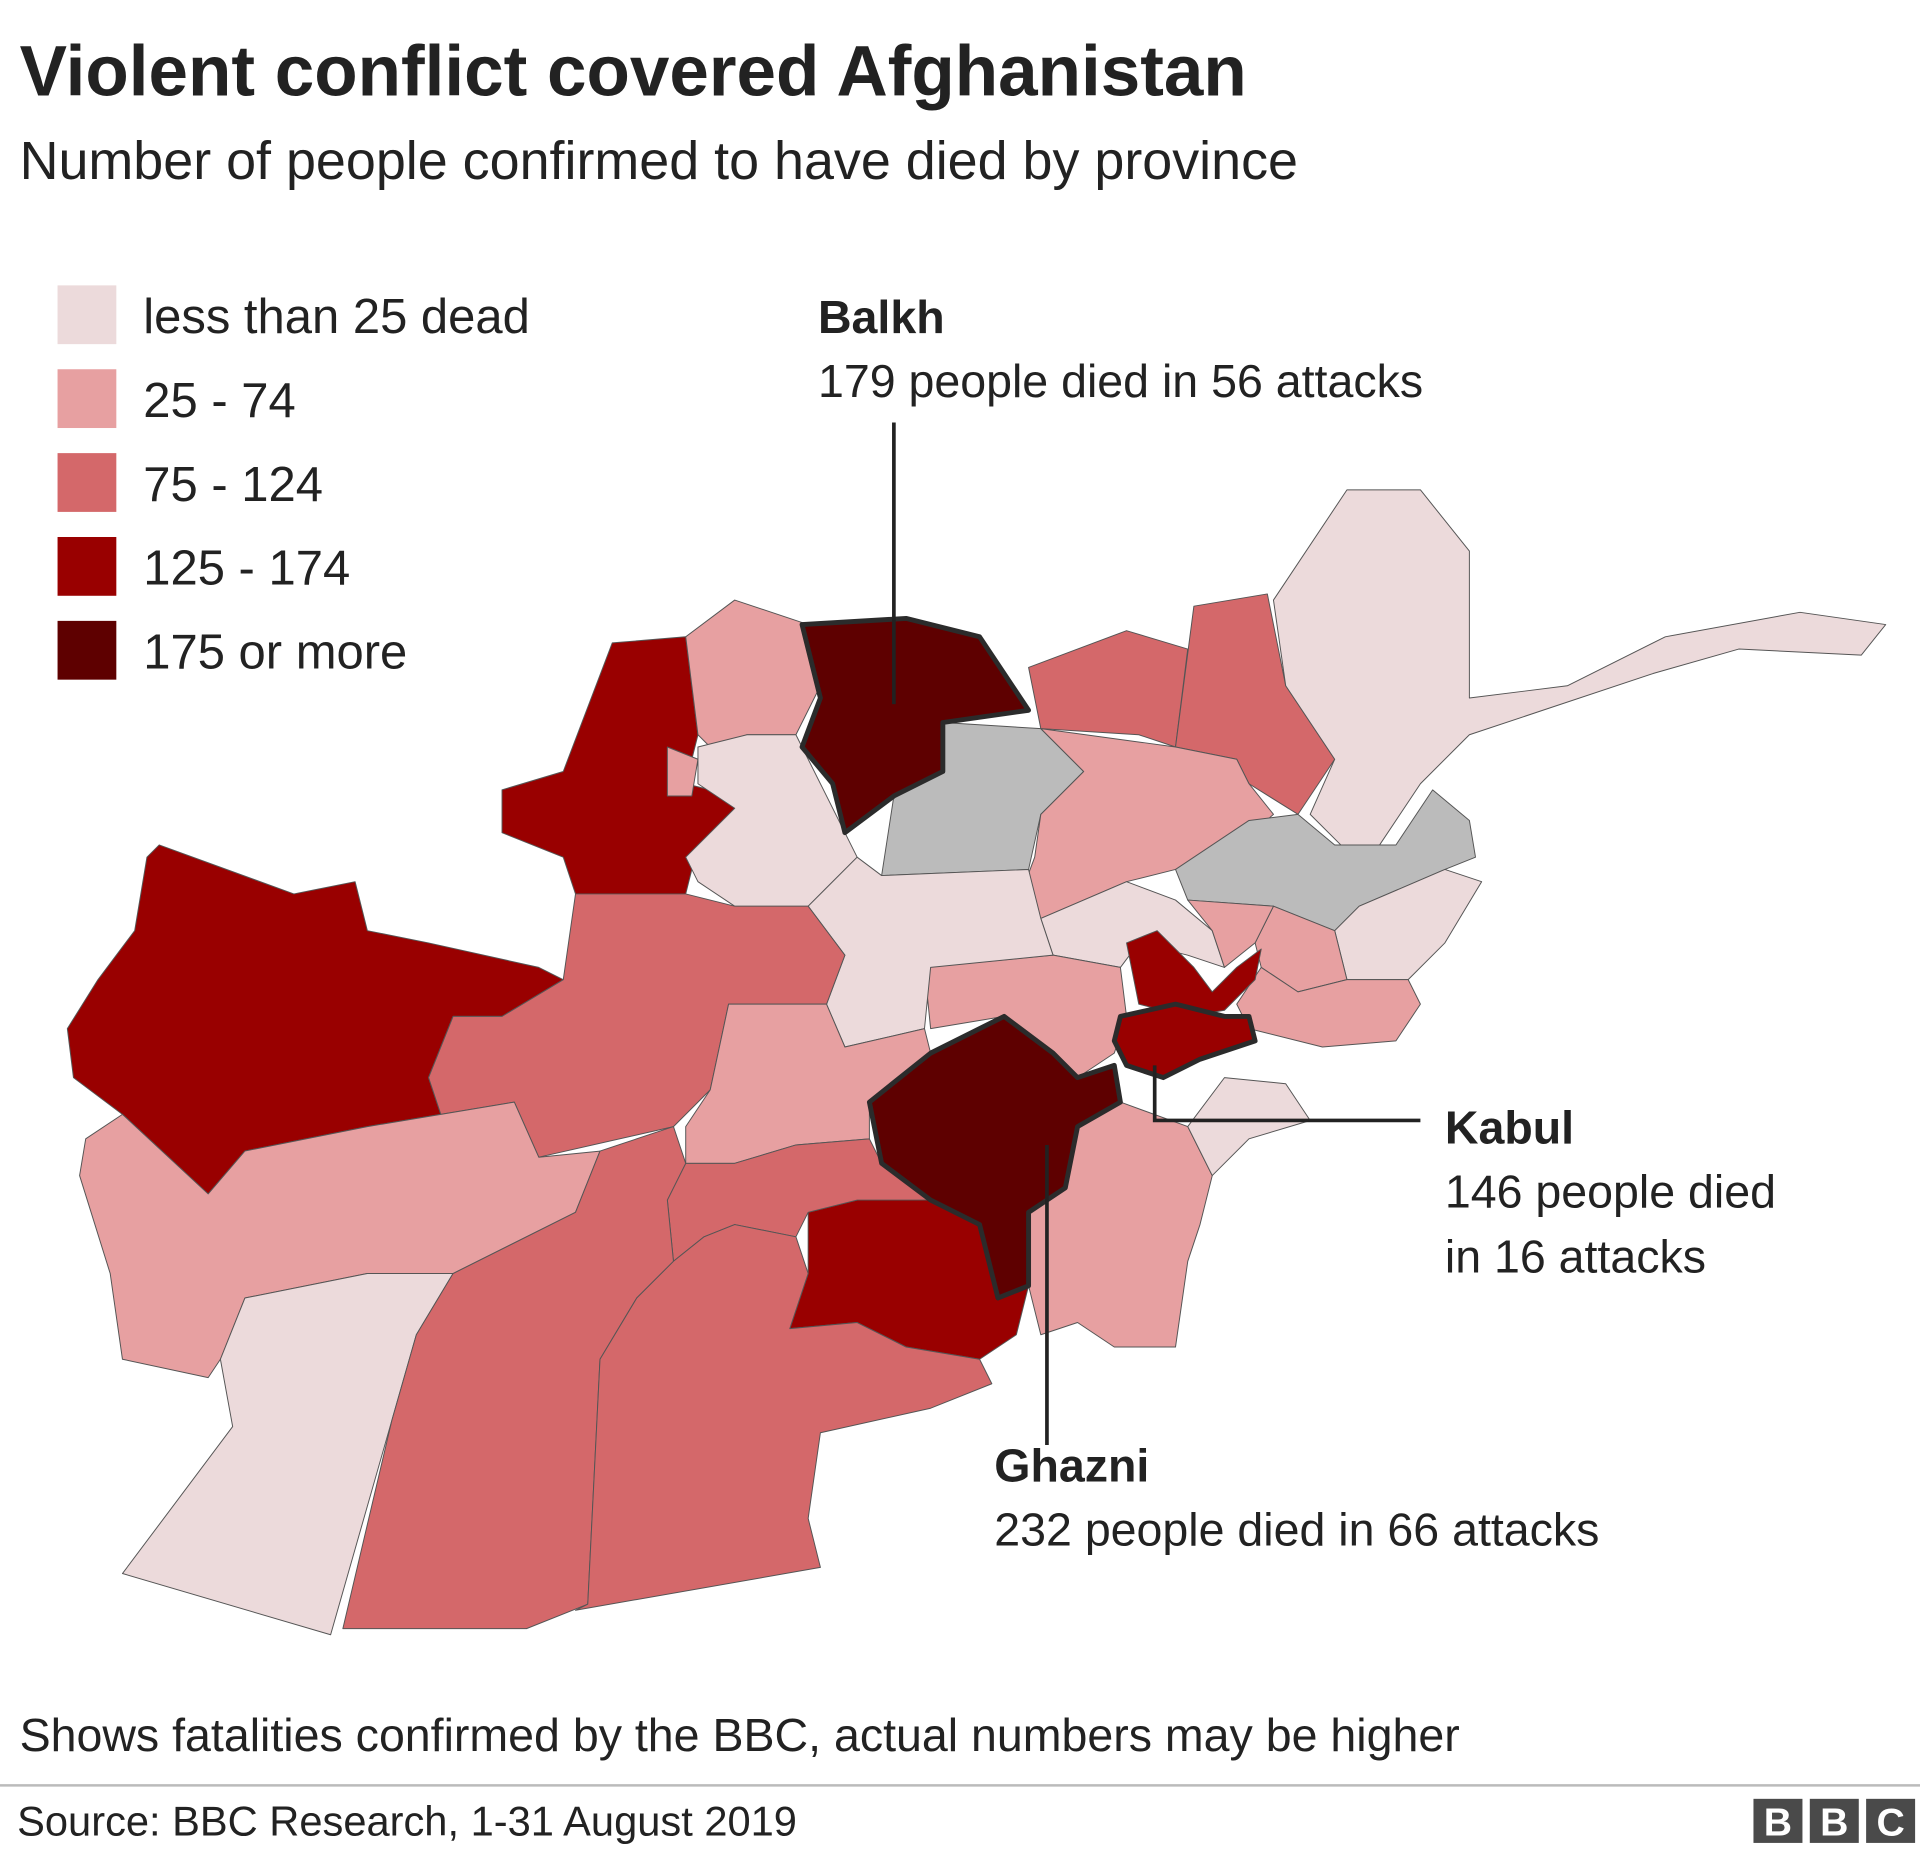 This screenshot has height=1859, width=1920. I want to click on source: Source: BBC Research, 1-31 August 2019, so click(407, 1821).